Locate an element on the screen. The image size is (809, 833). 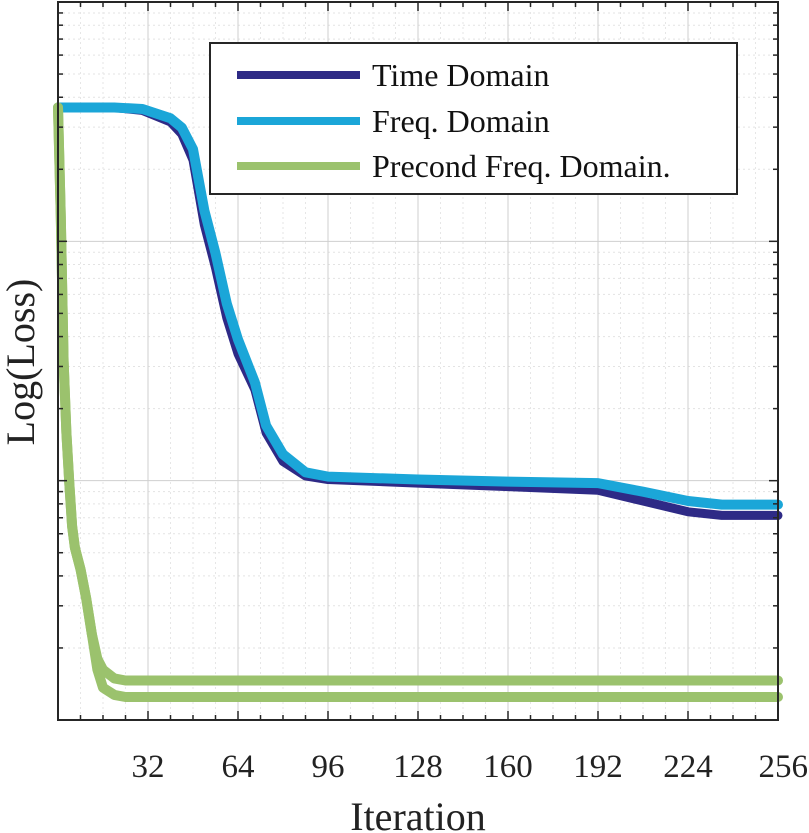
x-tick-label: 96 is located at coordinates (328, 767).